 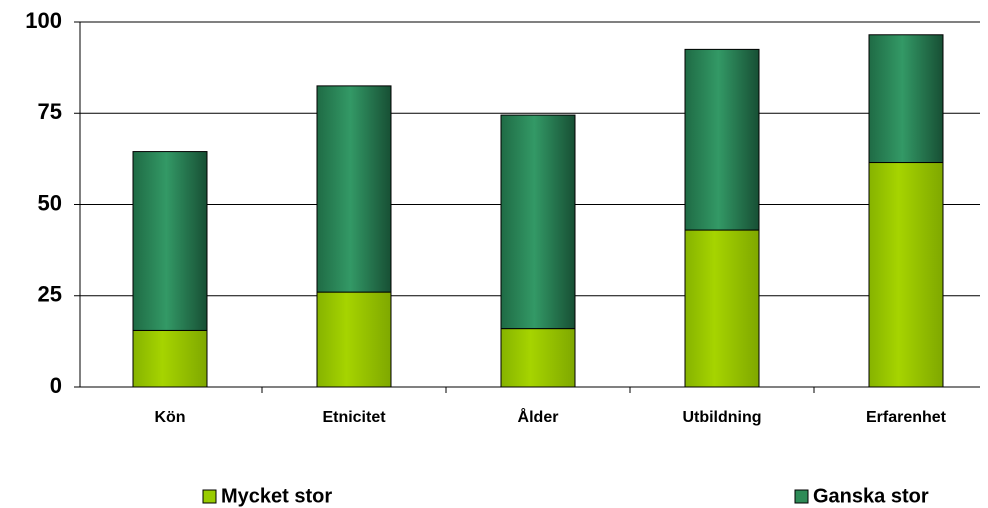 What do you see at coordinates (169, 417) in the screenshot?
I see `x-tick-label: Kön` at bounding box center [169, 417].